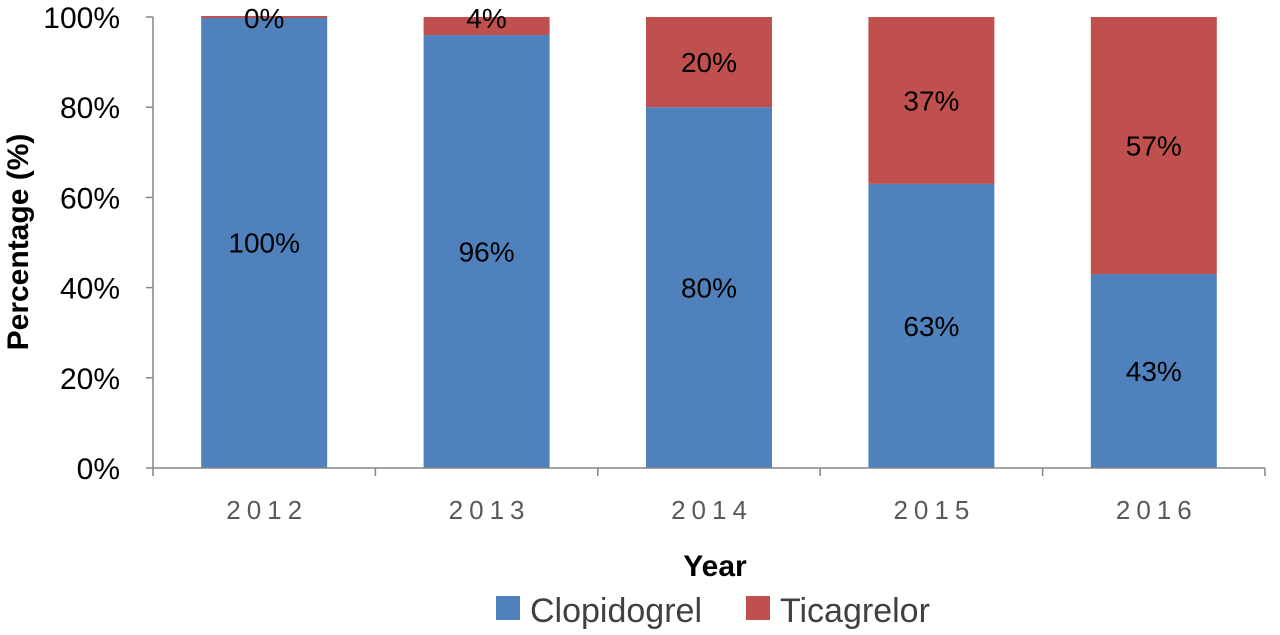  I want to click on bar-clopidogrel-2012, so click(264, 242).